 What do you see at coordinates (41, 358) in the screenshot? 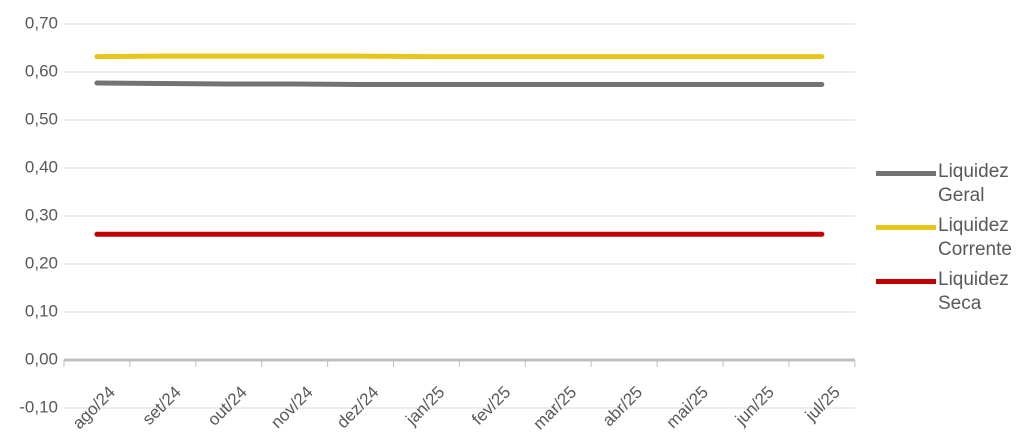
I see `y-tick-label: 0,00` at bounding box center [41, 358].